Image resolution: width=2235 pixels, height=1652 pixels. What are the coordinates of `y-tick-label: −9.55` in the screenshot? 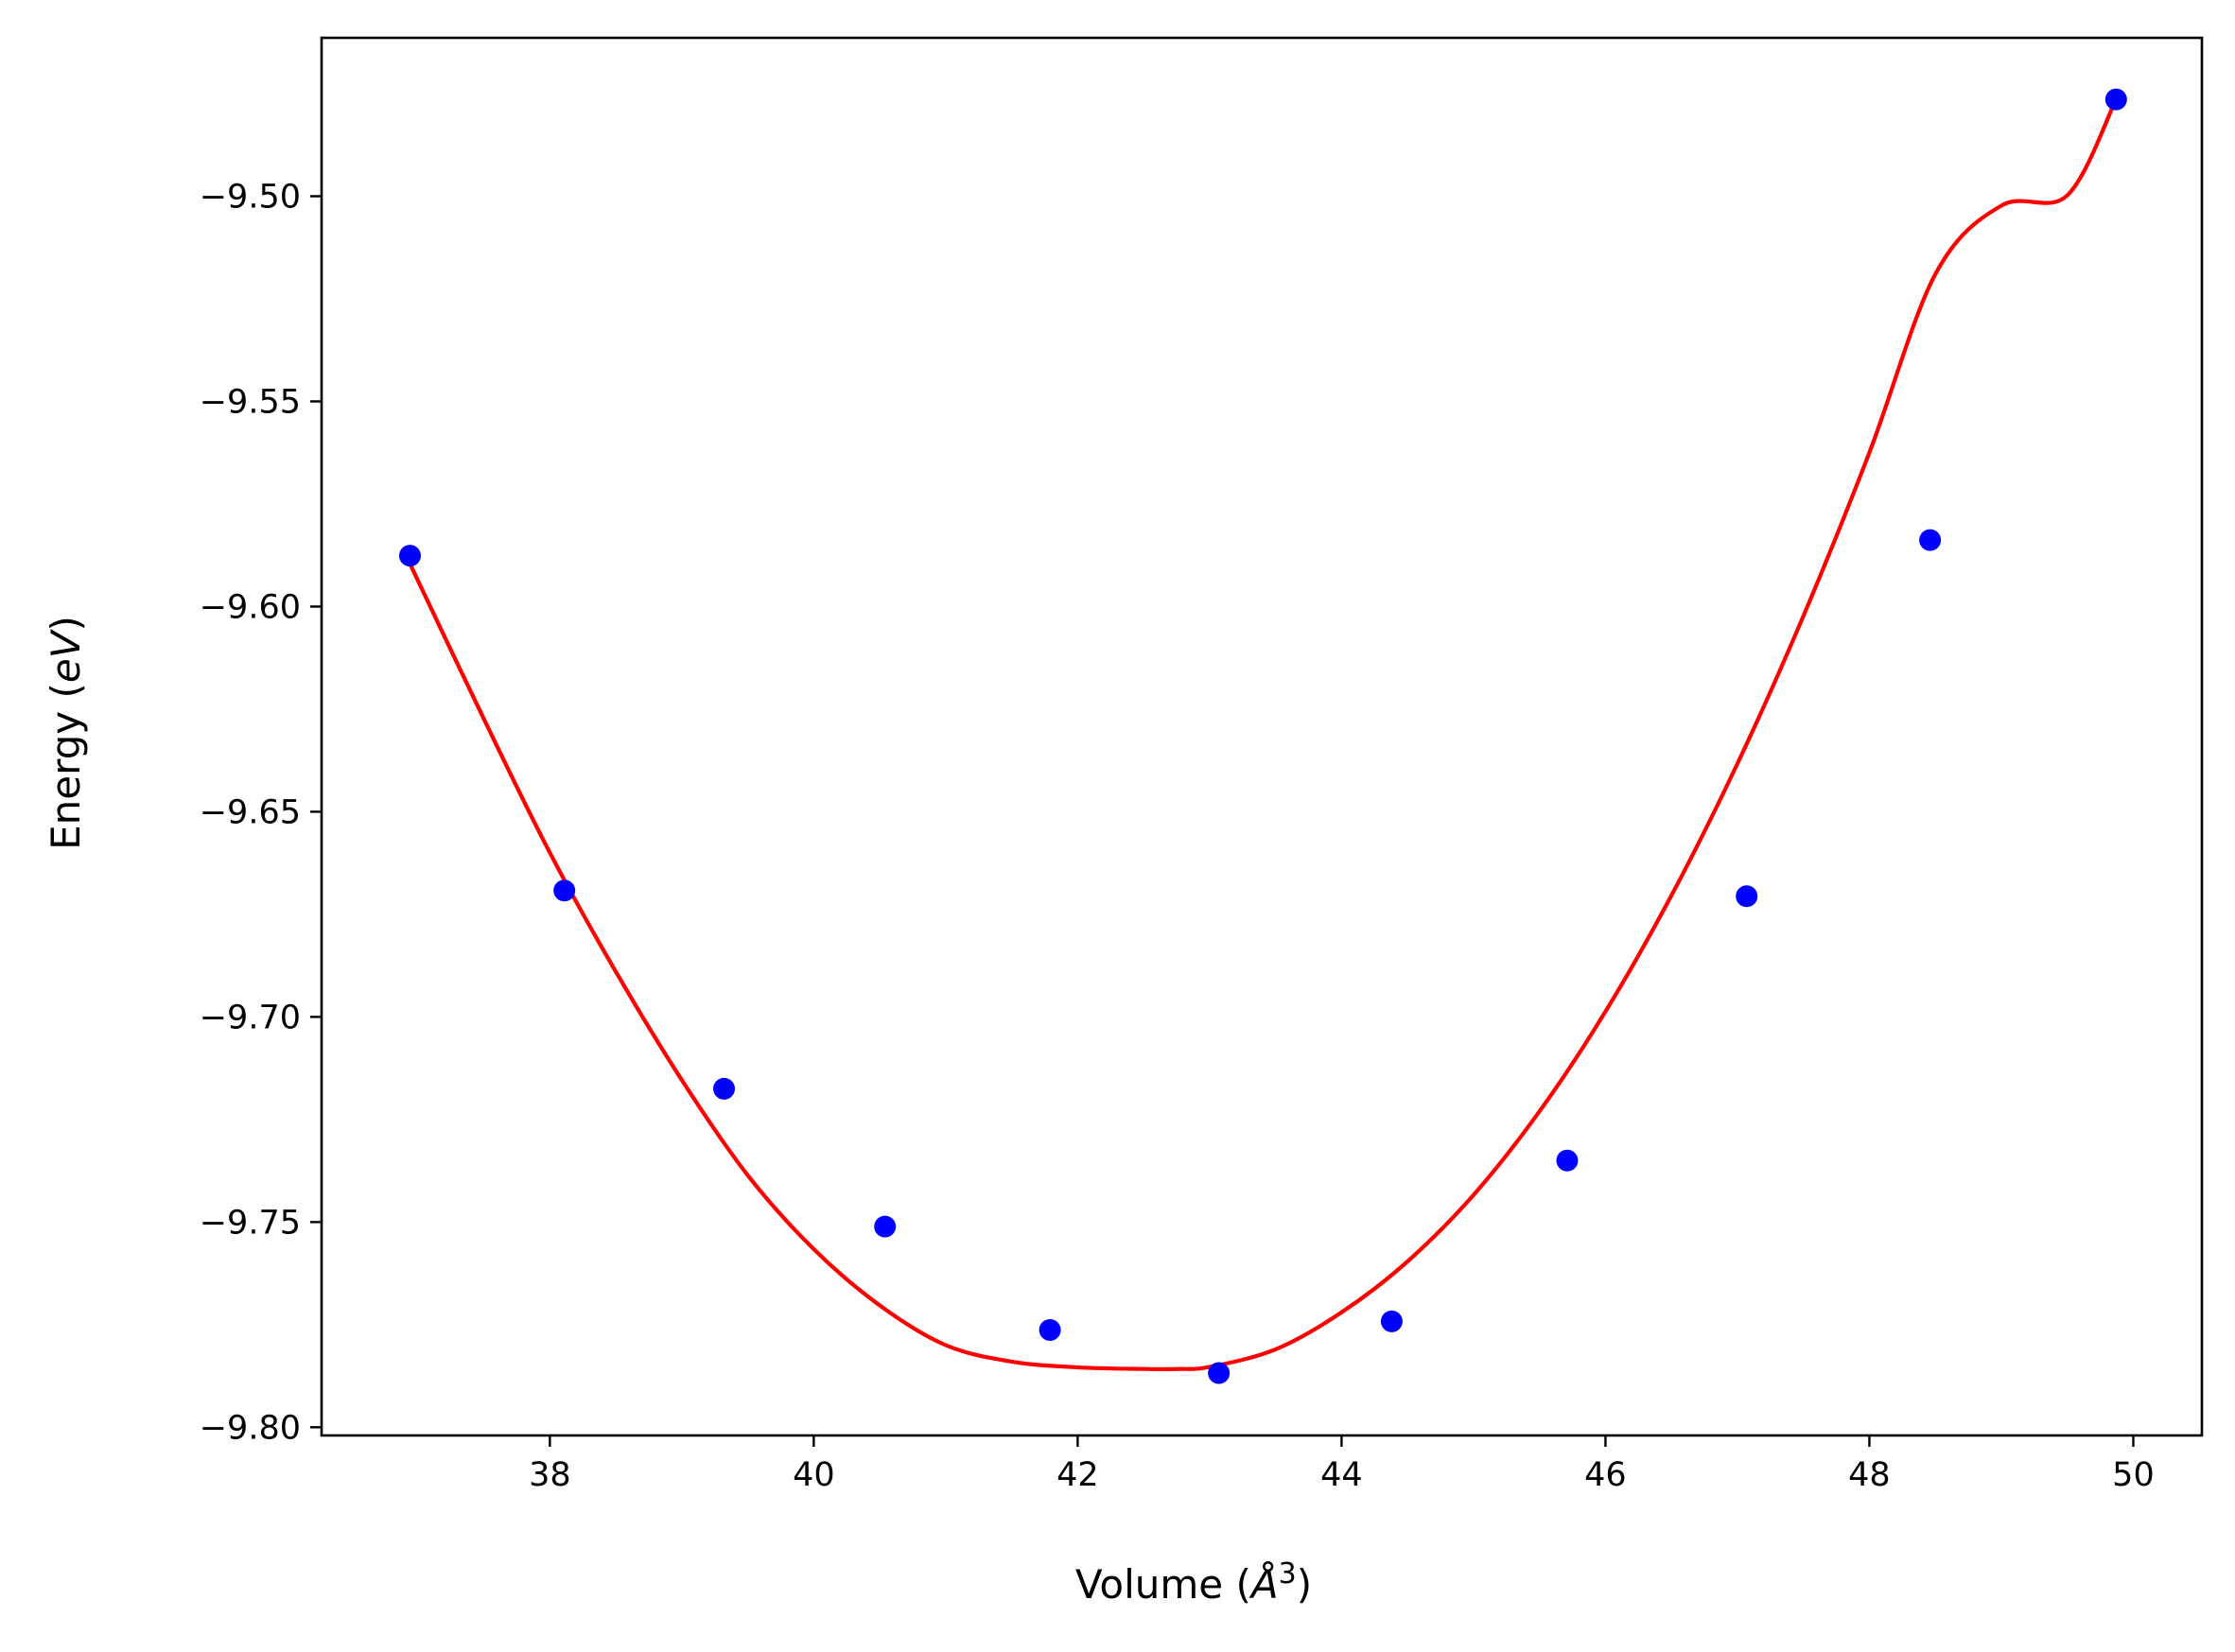 It's located at (250, 402).